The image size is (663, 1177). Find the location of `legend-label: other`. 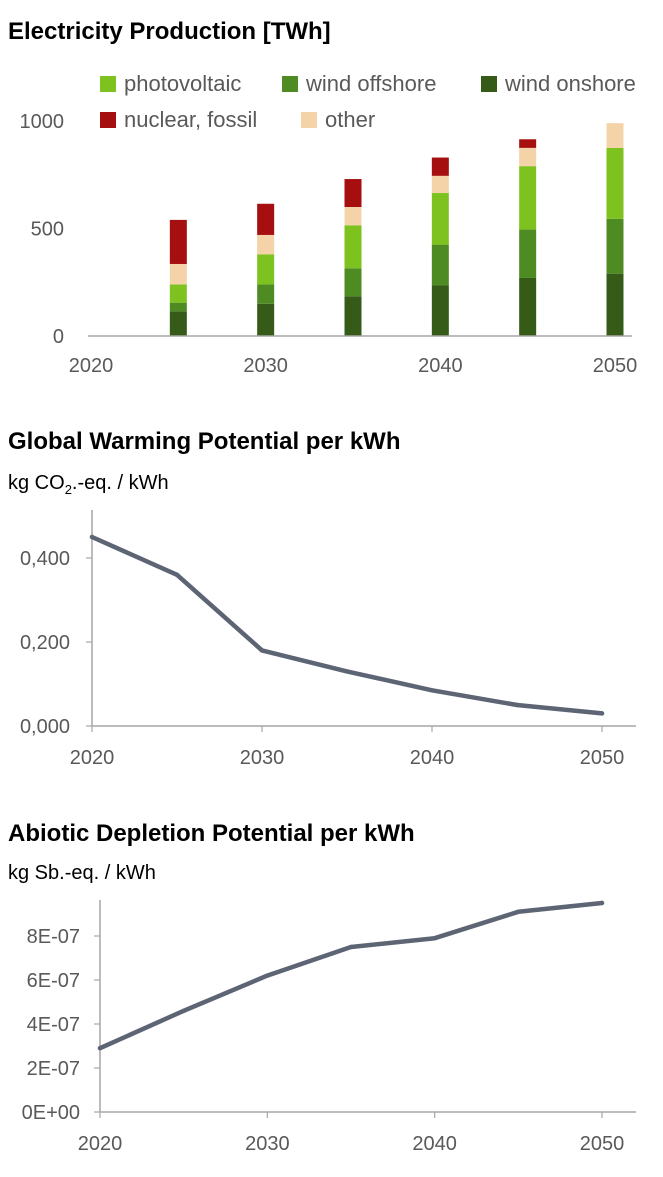

legend-label: other is located at coordinates (350, 119).